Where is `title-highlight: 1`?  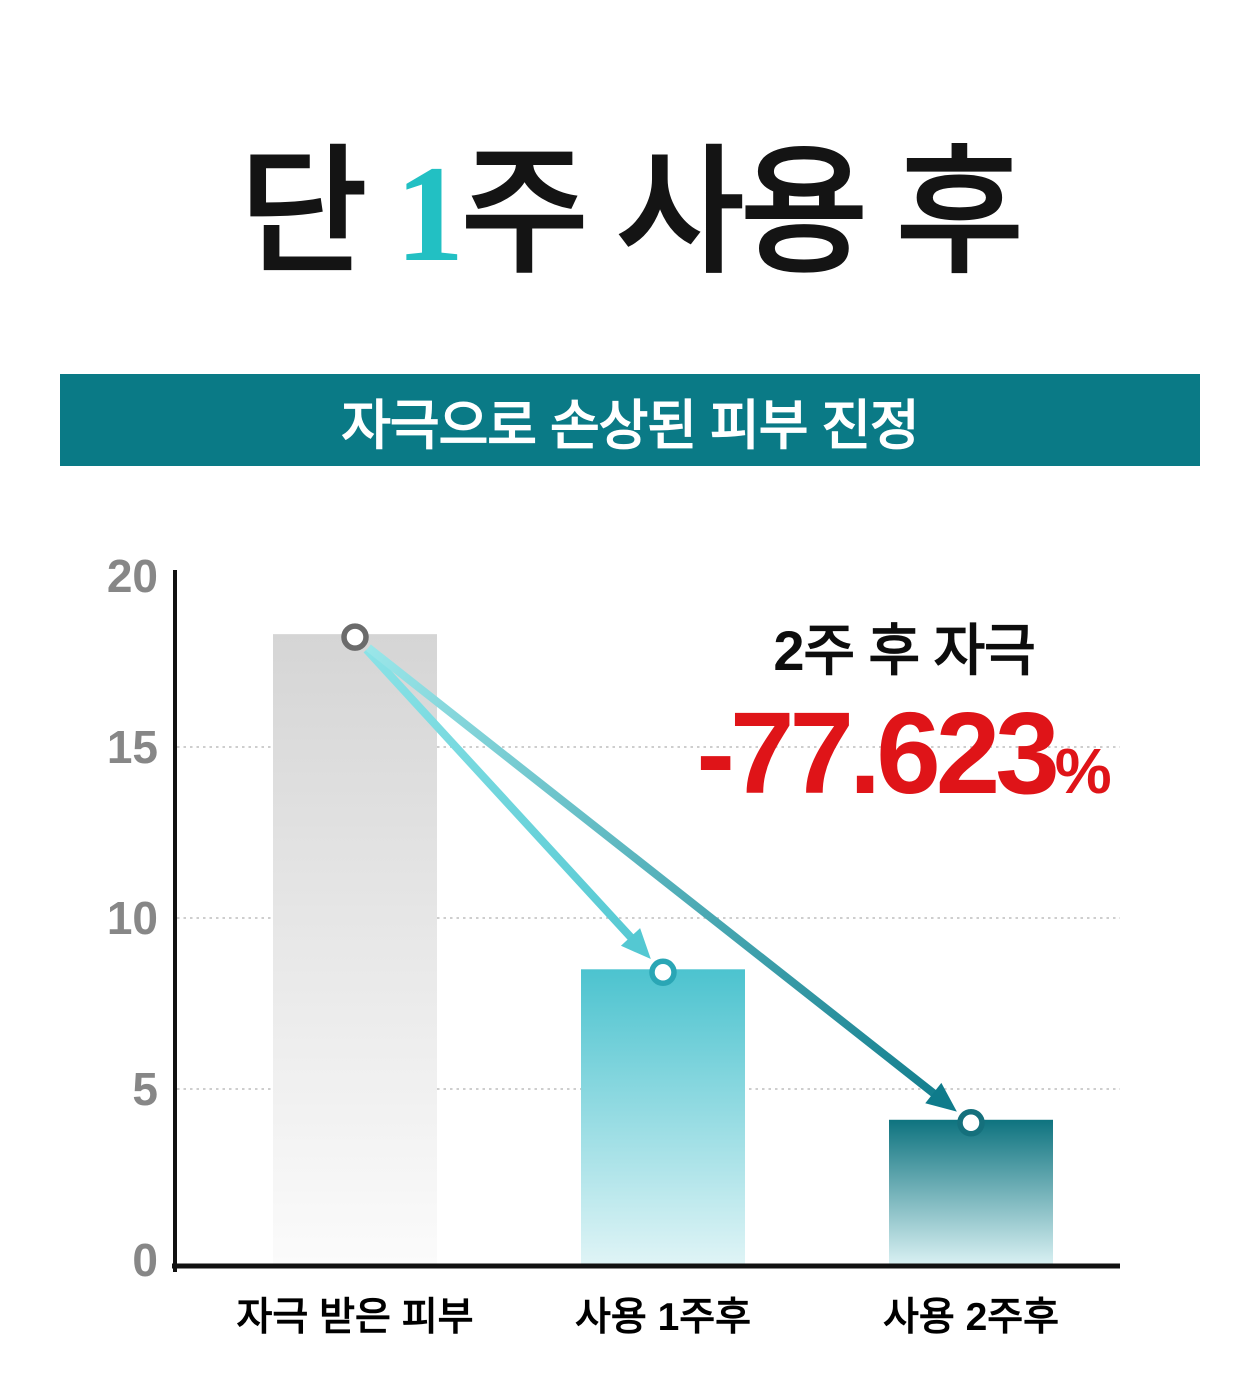
title-highlight: 1 is located at coordinates (429, 213).